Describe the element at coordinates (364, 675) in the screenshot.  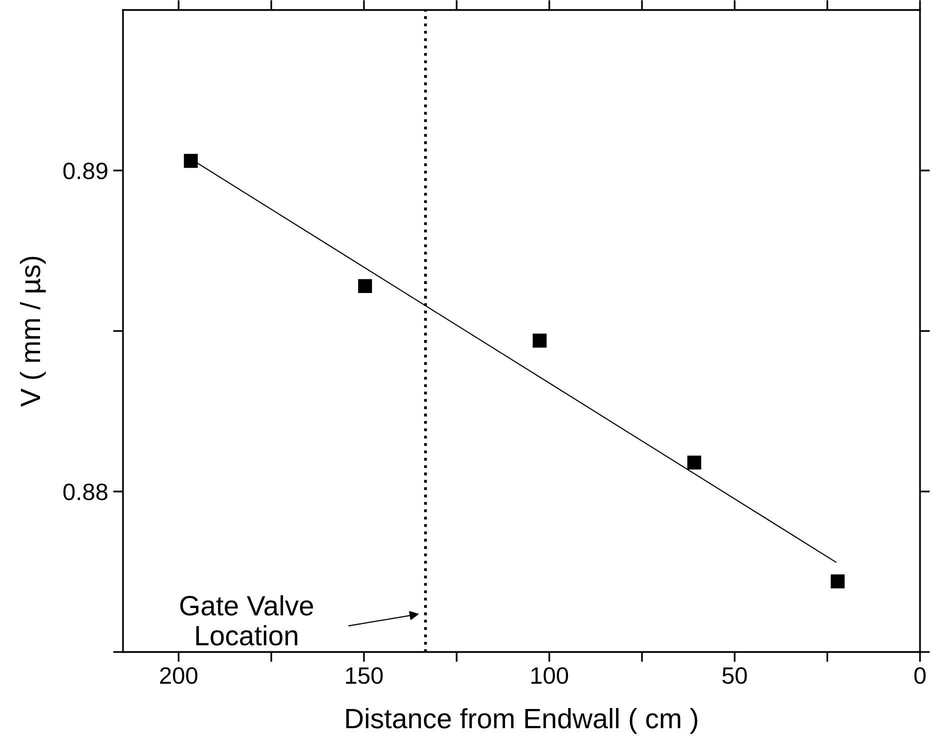
I see `x-tick-label: 150` at that location.